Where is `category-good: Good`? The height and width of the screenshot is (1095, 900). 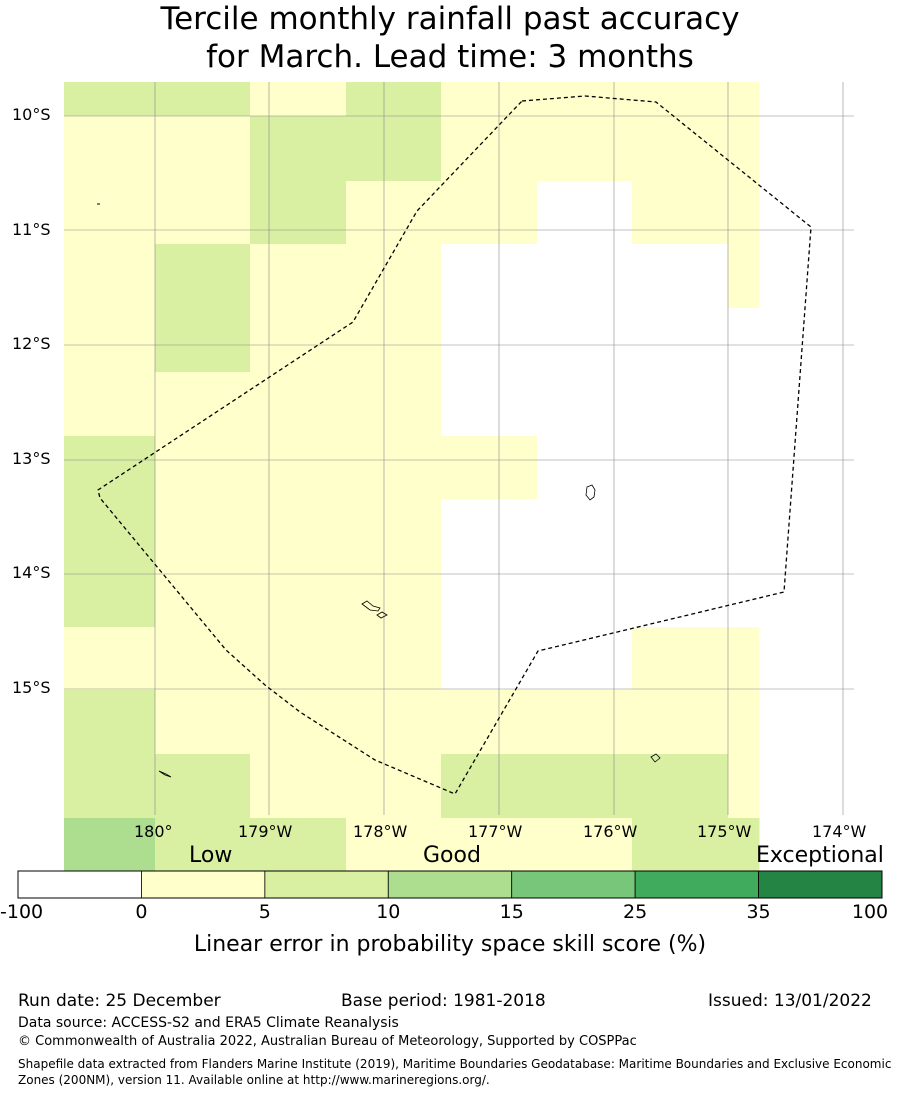 category-good: Good is located at coordinates (452, 855).